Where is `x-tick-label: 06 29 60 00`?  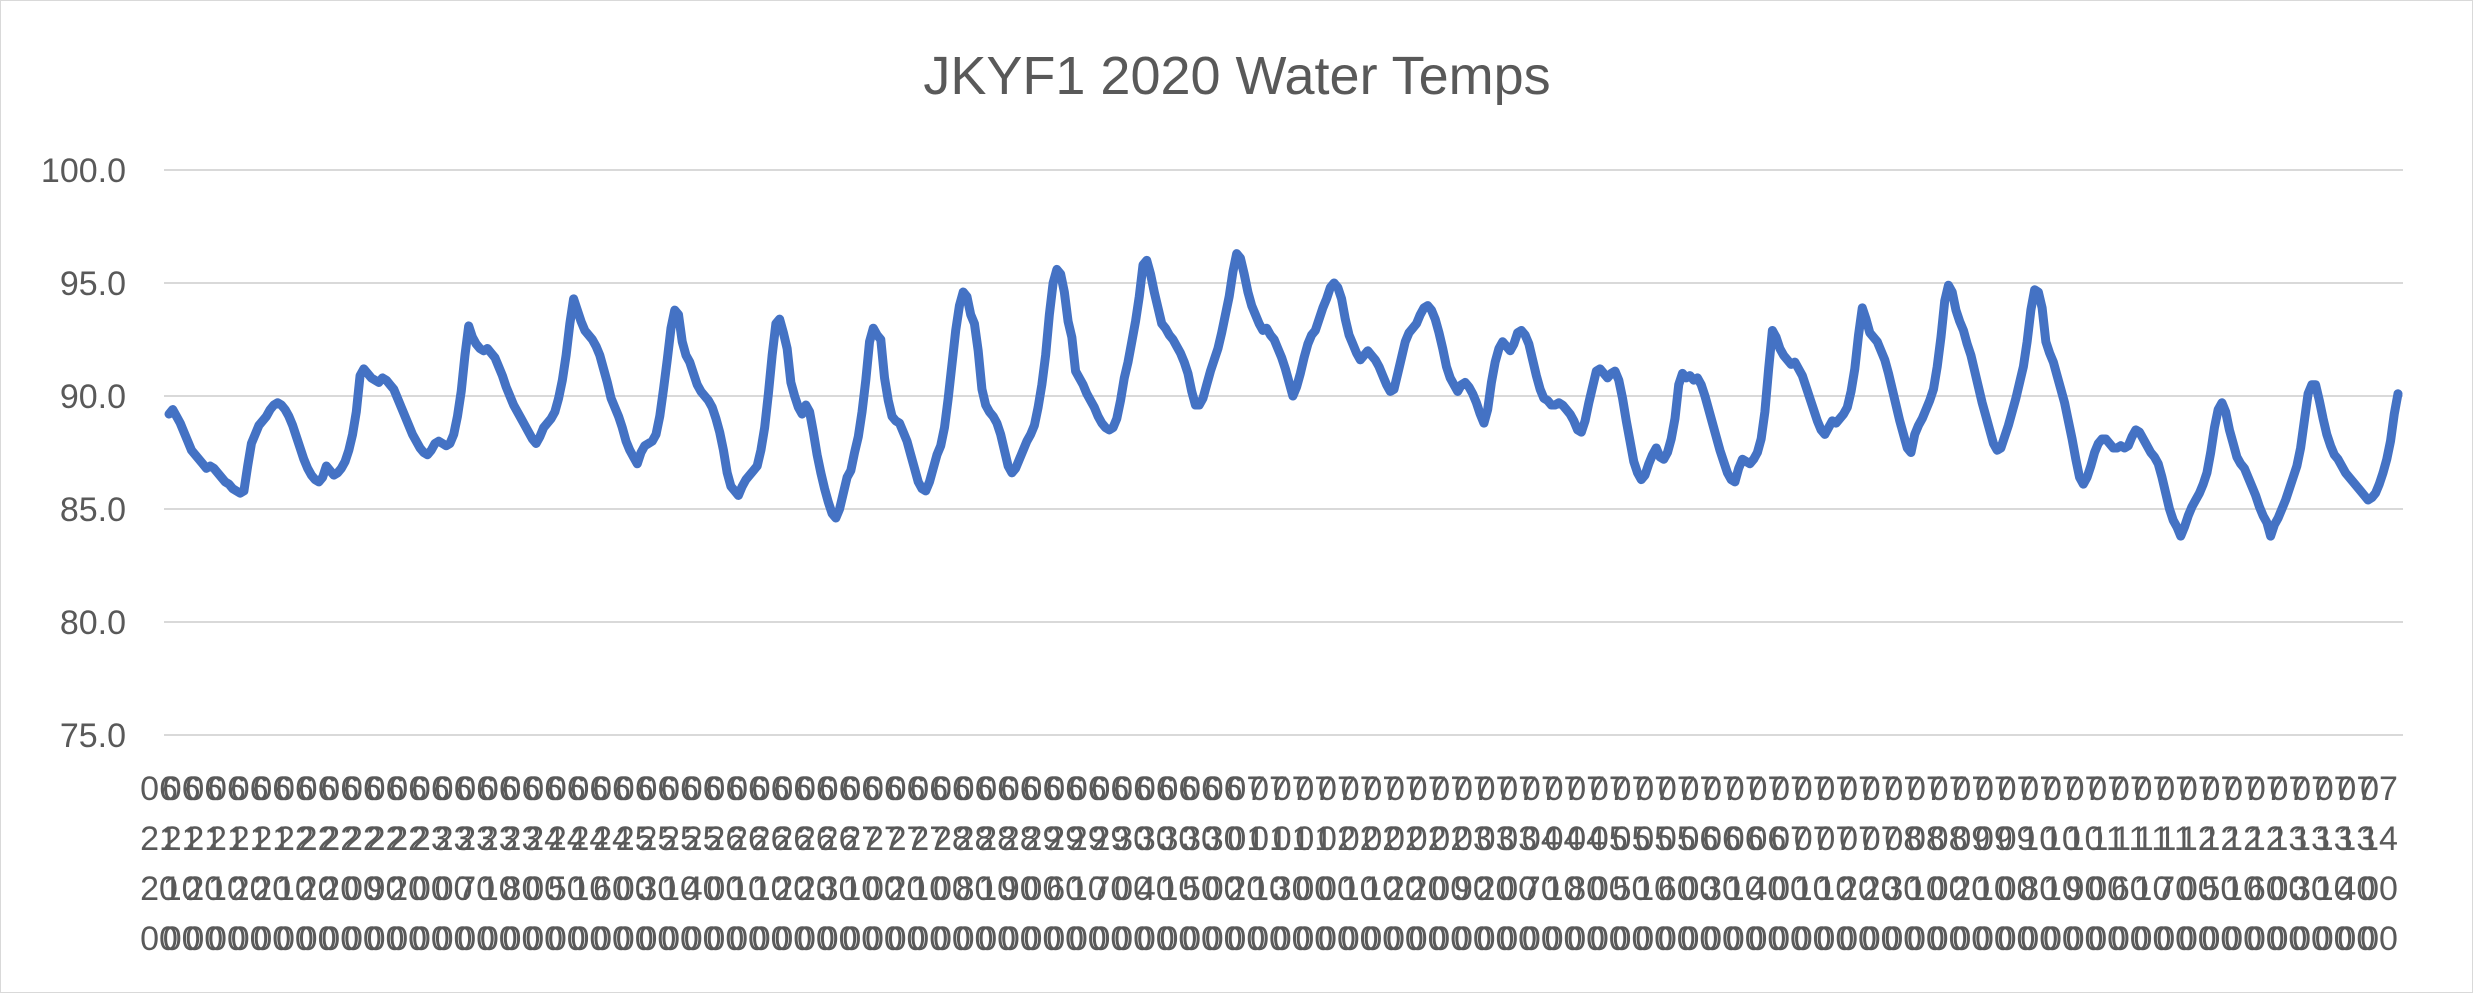 x-tick-label: 06 29 60 00 is located at coordinates (1065, 864).